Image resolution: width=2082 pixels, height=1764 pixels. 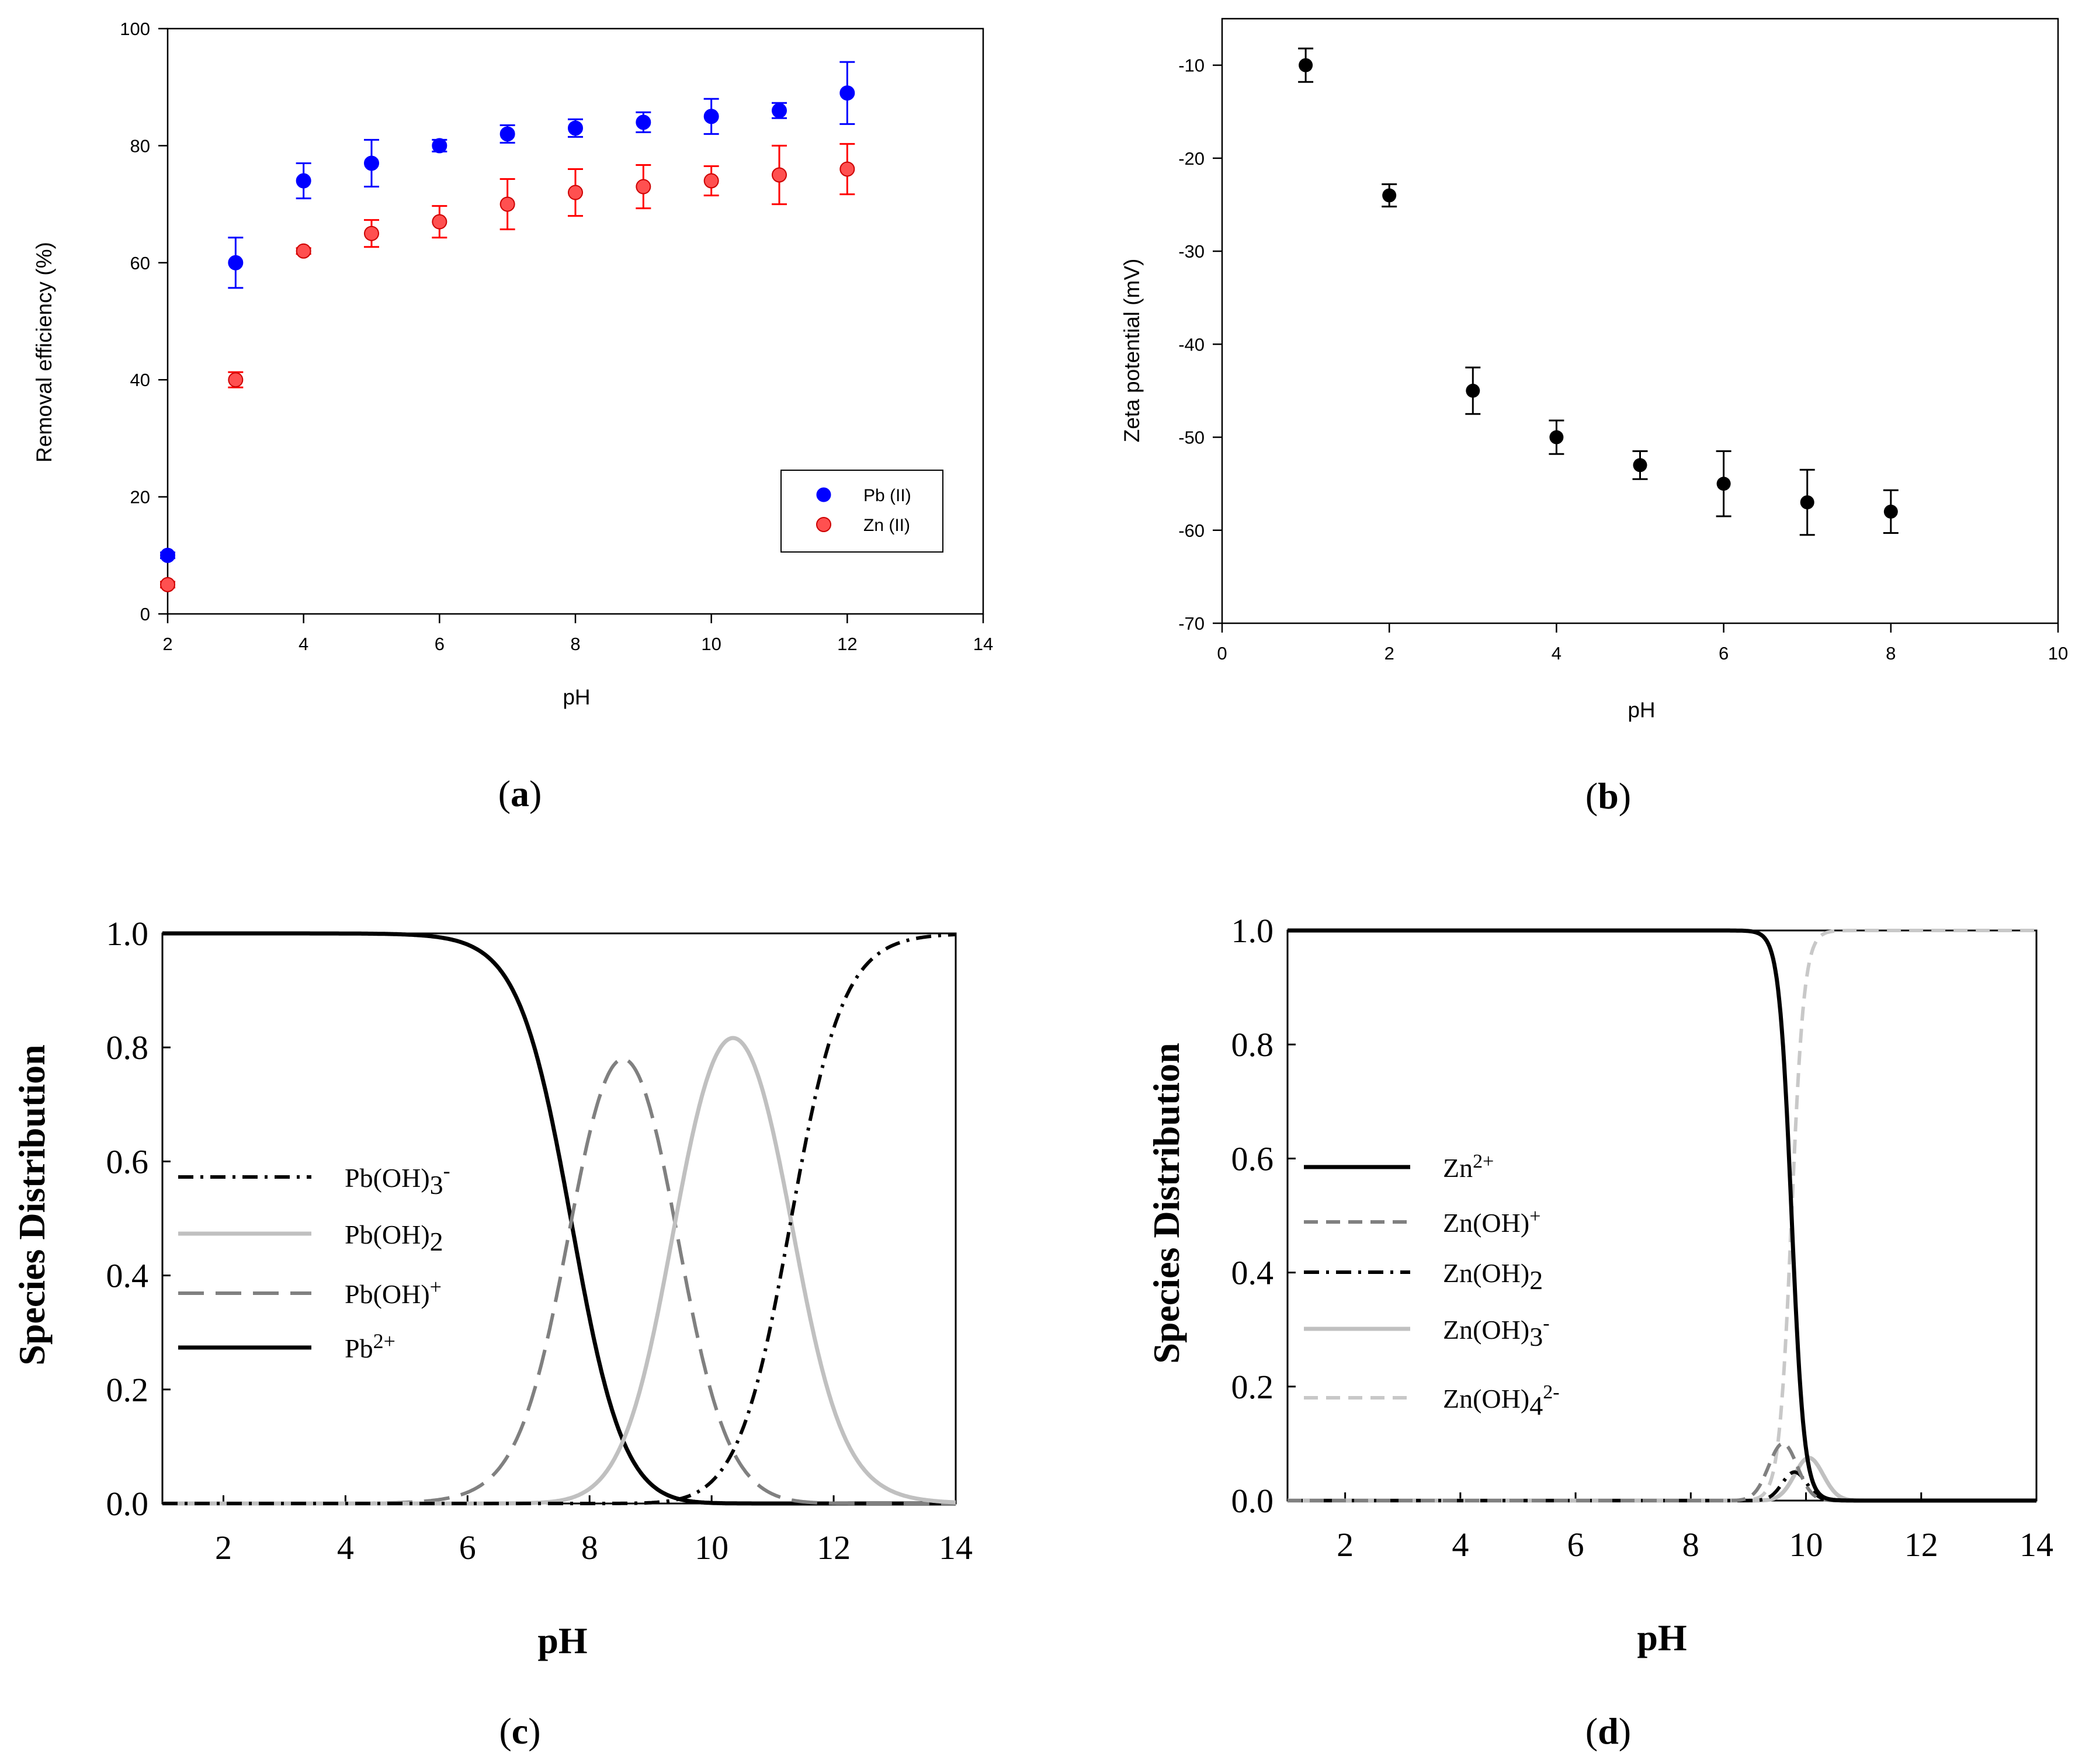 I want to click on caption-a-letter: a, so click(x=520, y=793).